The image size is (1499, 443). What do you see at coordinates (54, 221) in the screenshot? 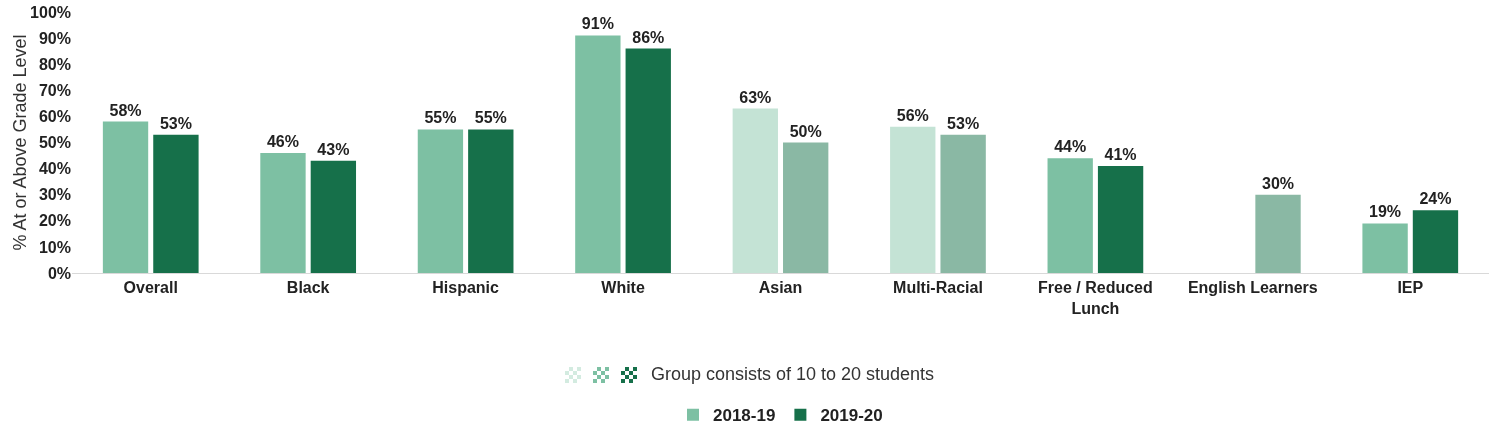
I see `y-tick-label: 20%` at bounding box center [54, 221].